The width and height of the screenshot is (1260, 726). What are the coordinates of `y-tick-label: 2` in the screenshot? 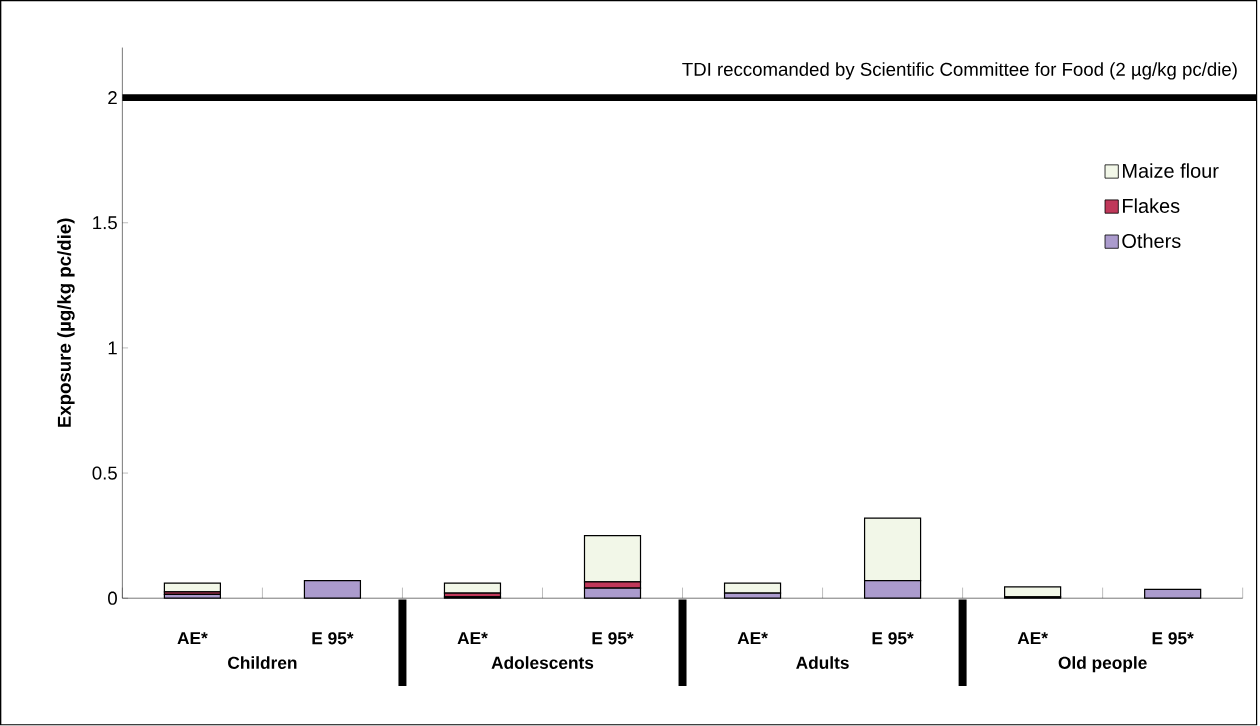 It's located at (112, 98).